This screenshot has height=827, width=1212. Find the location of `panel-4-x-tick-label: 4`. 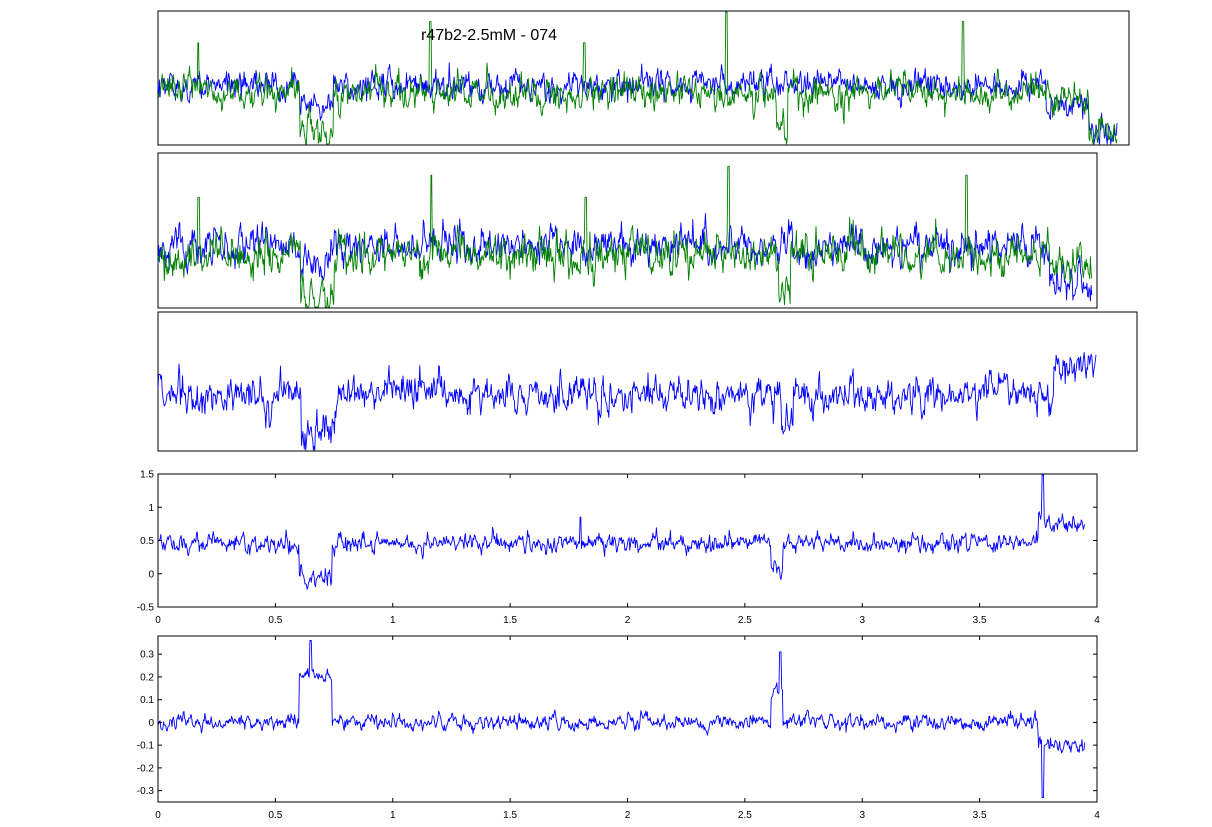

panel-4-x-tick-label: 4 is located at coordinates (1097, 620).